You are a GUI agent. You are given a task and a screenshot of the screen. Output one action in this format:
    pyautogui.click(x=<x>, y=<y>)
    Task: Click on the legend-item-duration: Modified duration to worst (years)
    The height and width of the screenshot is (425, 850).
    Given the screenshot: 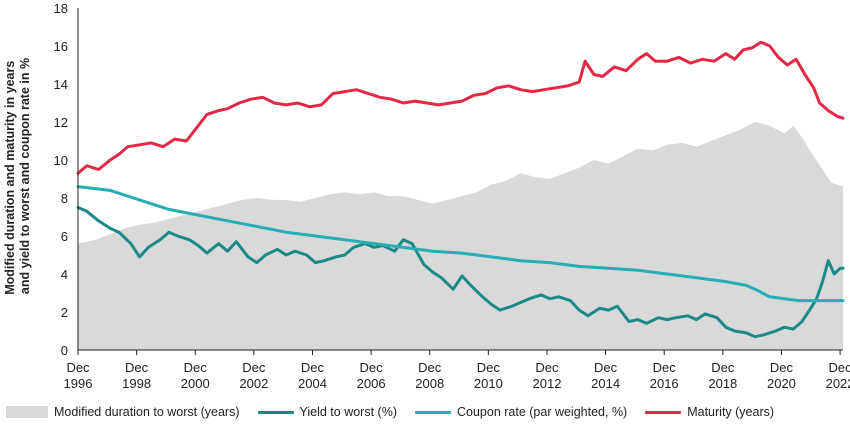 What is the action you would take?
    pyautogui.click(x=120, y=412)
    